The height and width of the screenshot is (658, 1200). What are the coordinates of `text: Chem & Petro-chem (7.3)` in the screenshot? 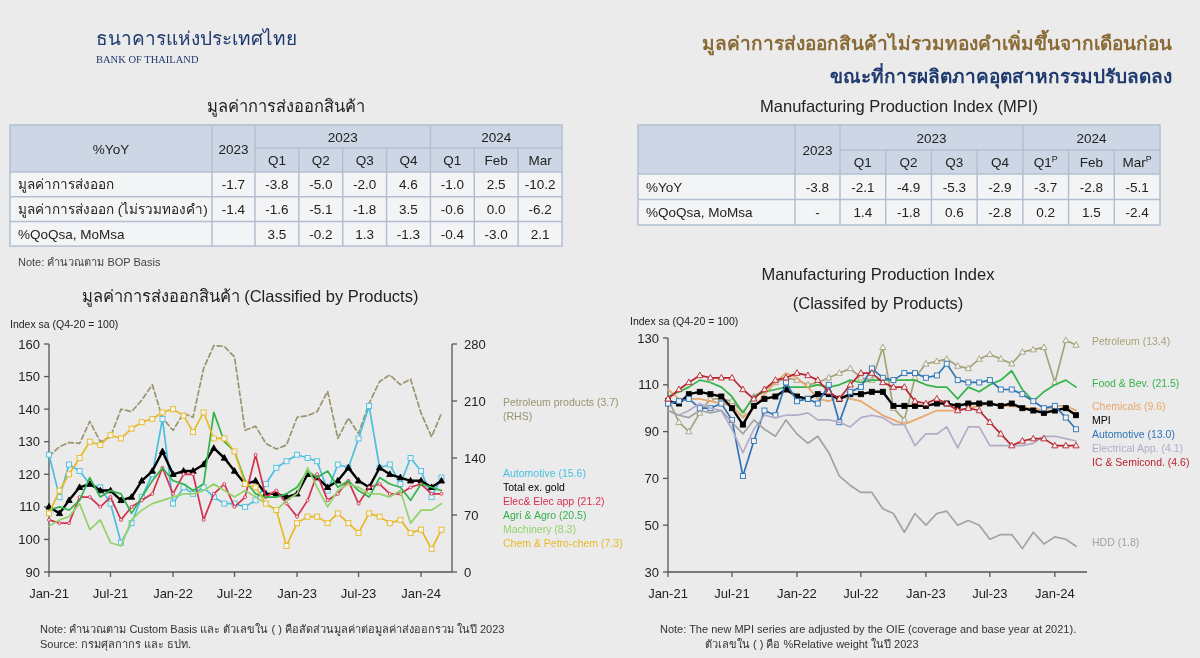 It's located at (563, 543).